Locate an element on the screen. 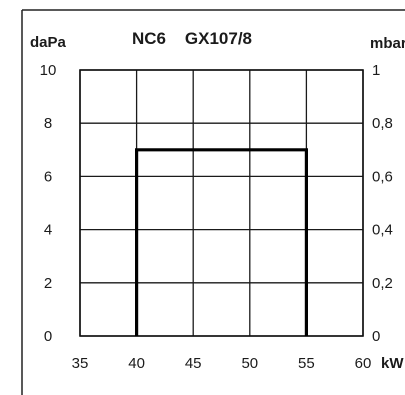 The width and height of the screenshot is (405, 395). y-left-tick-label-6: 6 is located at coordinates (48, 176).